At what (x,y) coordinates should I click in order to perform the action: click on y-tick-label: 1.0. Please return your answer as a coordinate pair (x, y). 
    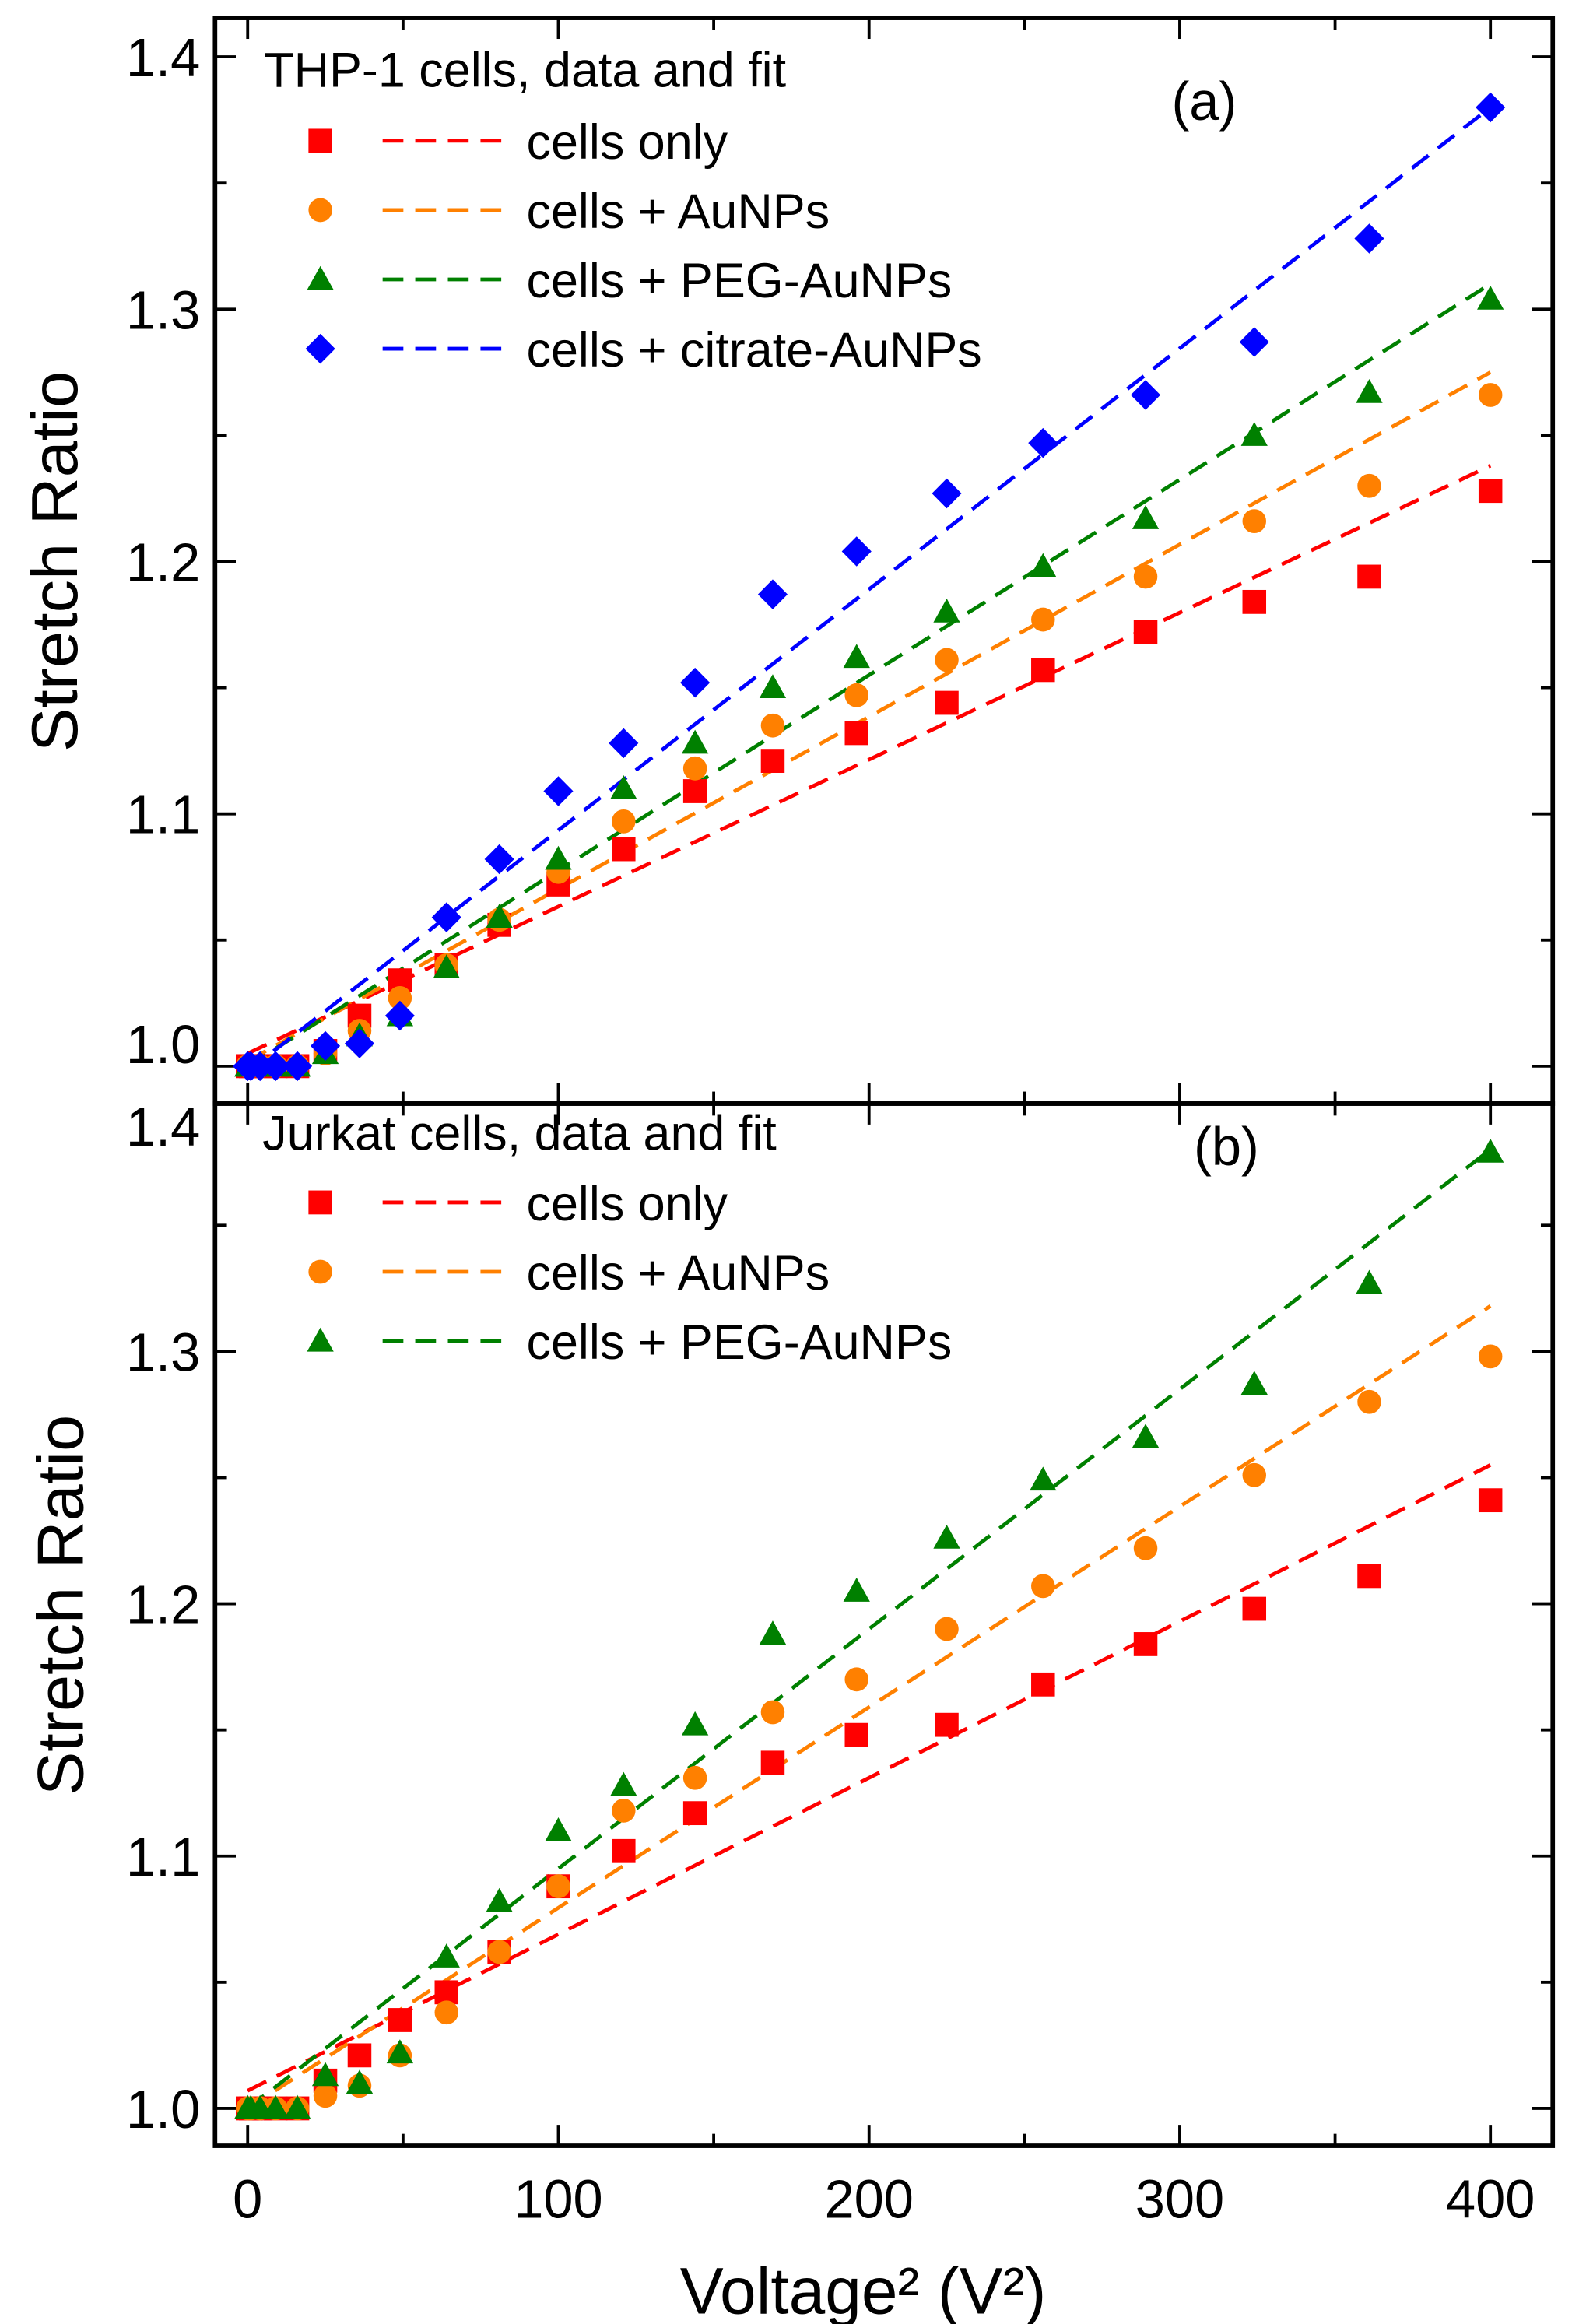
    Looking at the image, I should click on (163, 1045).